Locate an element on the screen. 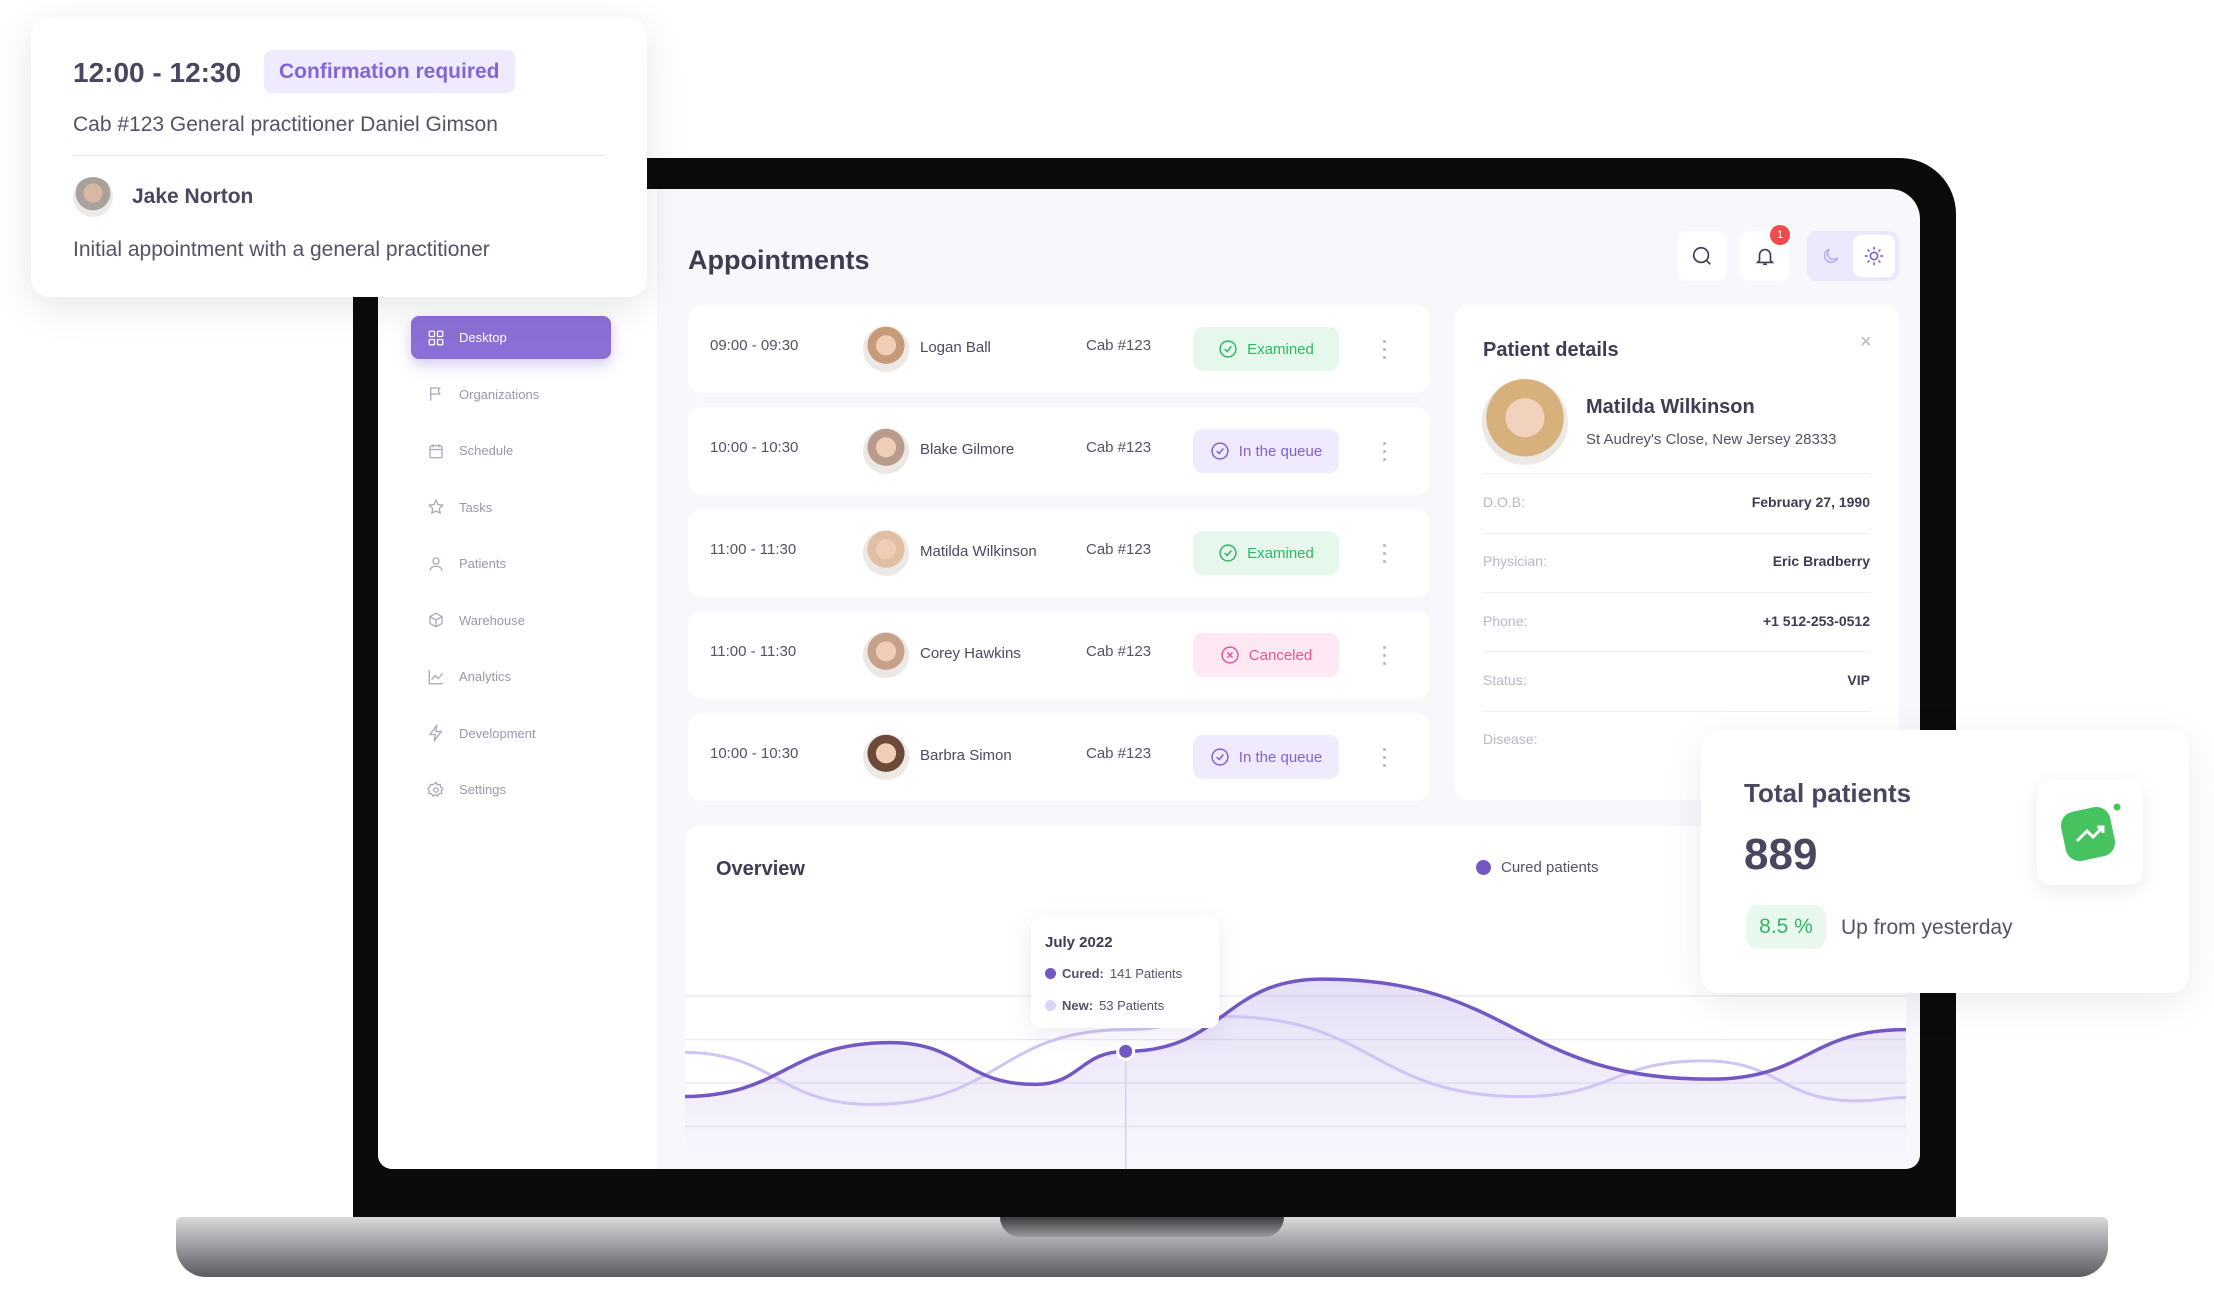 The image size is (2214, 1293). sidebar-item-label: Organizations is located at coordinates (499, 394).